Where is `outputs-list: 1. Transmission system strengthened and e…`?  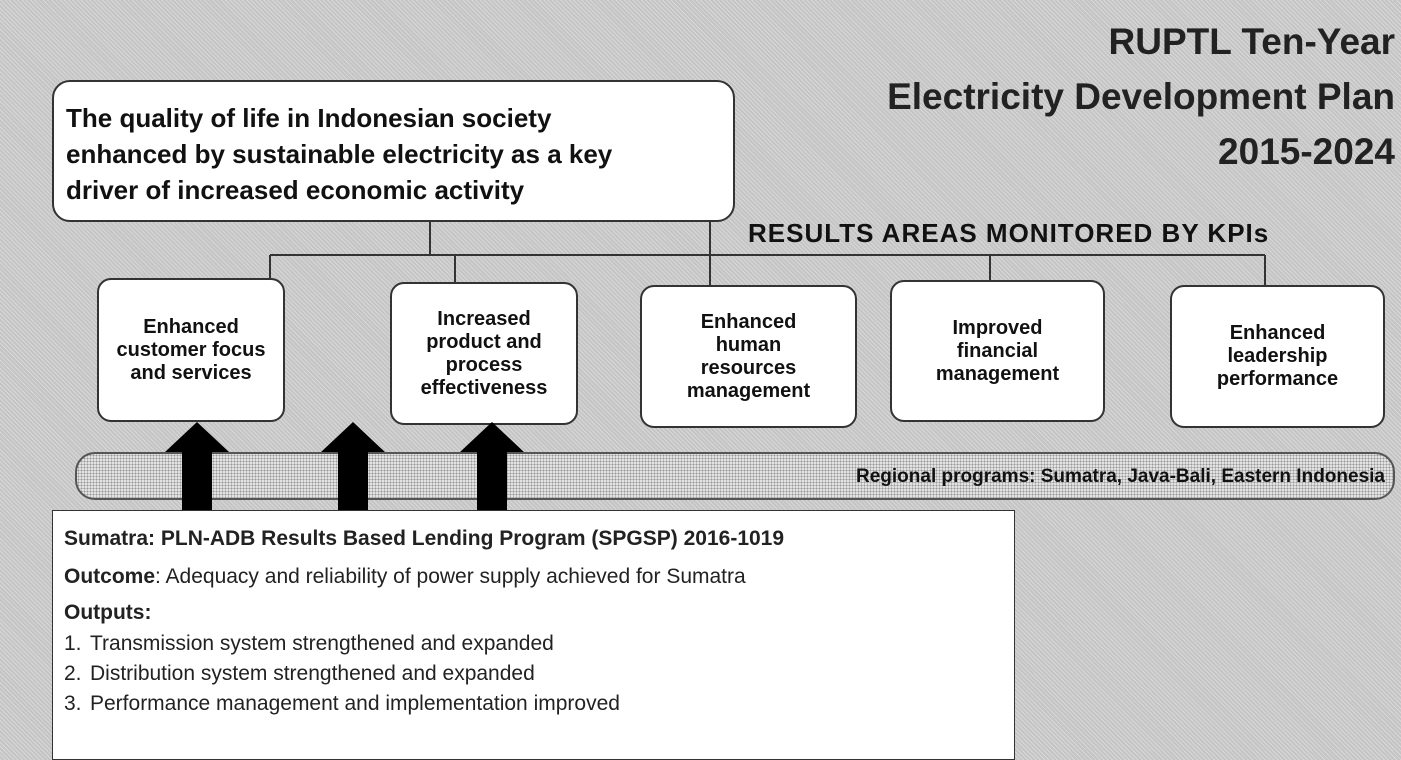
outputs-list: 1. Transmission system strengthened and e… is located at coordinates (539, 674).